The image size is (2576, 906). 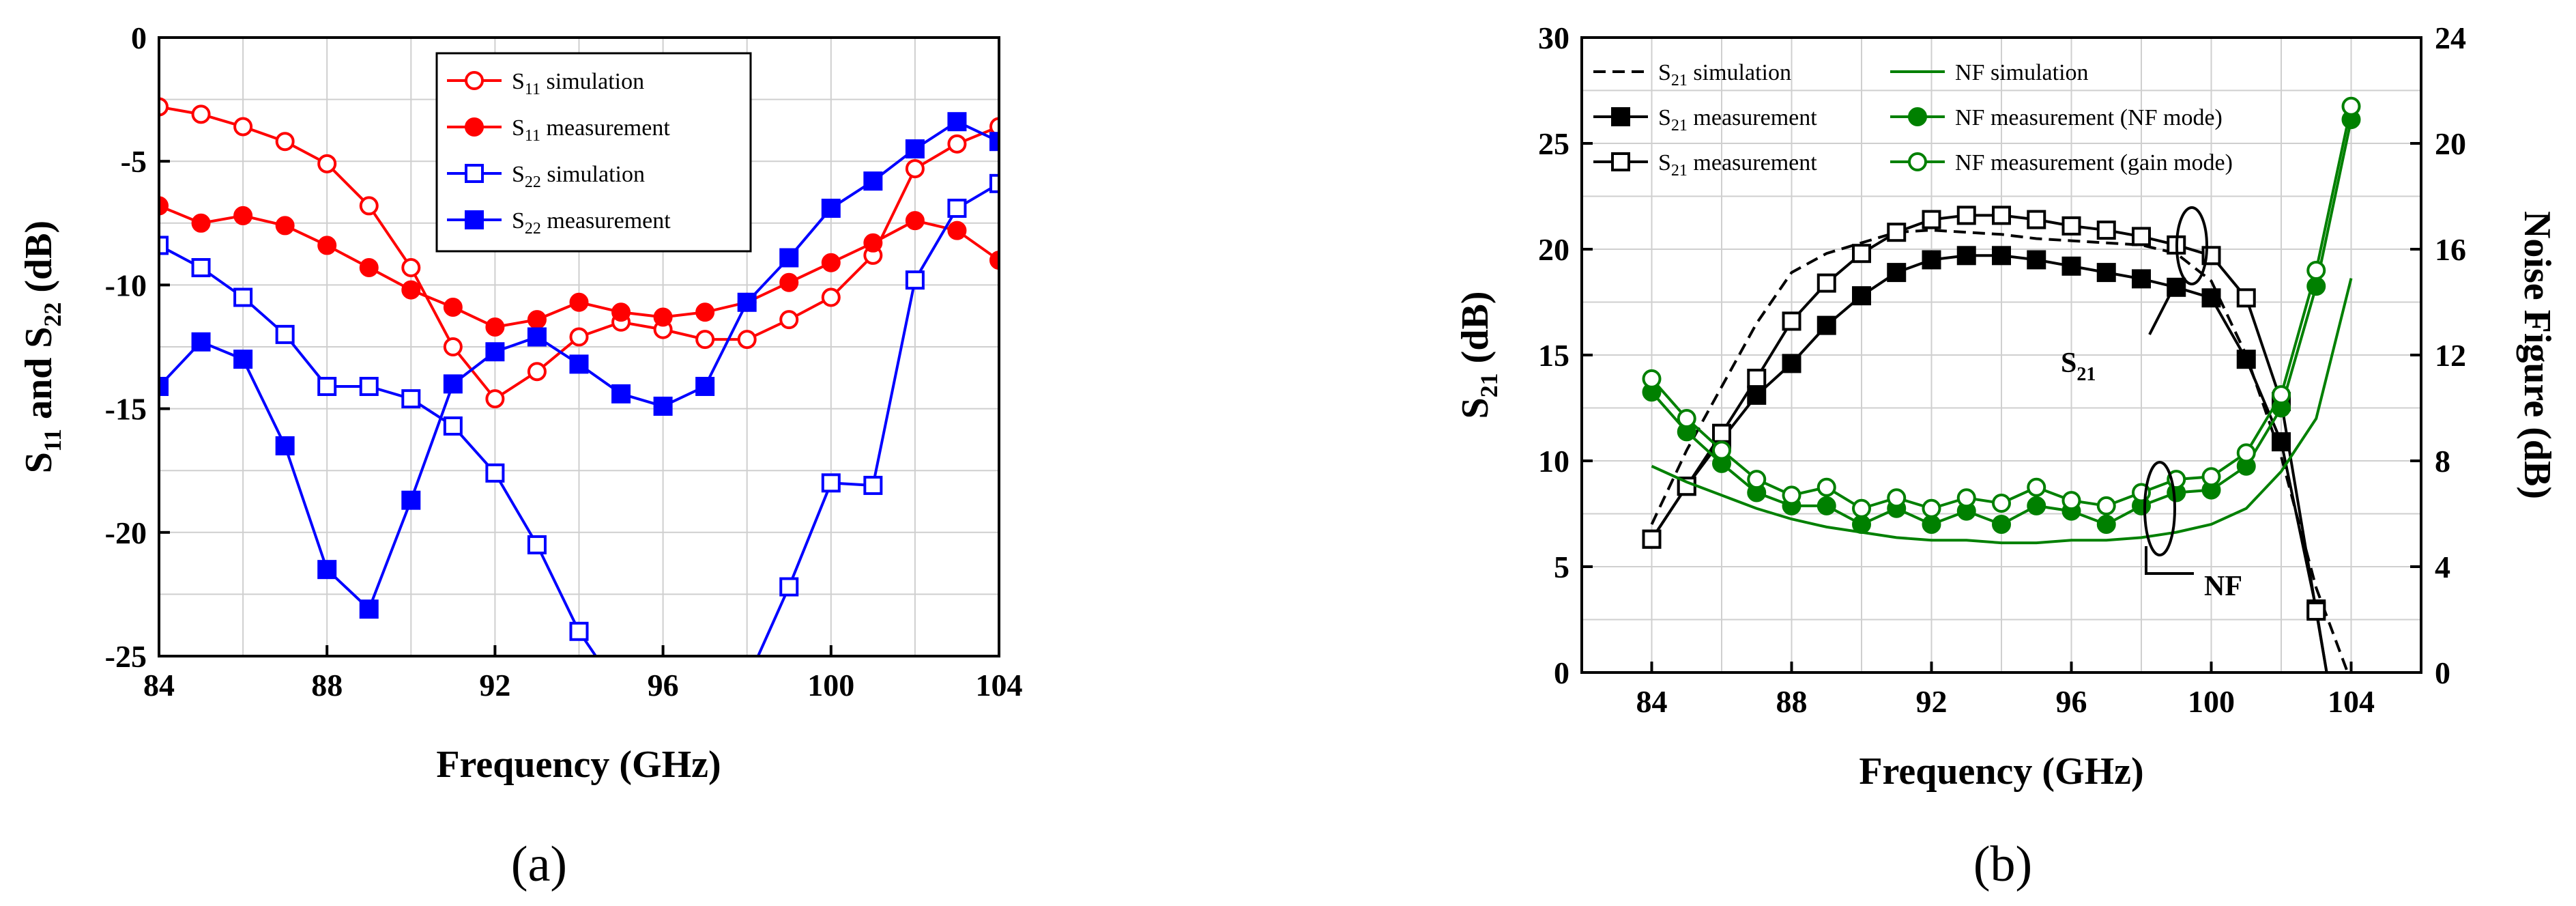 What do you see at coordinates (2056, 117) in the screenshot?
I see `panel-b-legend-entry: NF measurement (NF mode)` at bounding box center [2056, 117].